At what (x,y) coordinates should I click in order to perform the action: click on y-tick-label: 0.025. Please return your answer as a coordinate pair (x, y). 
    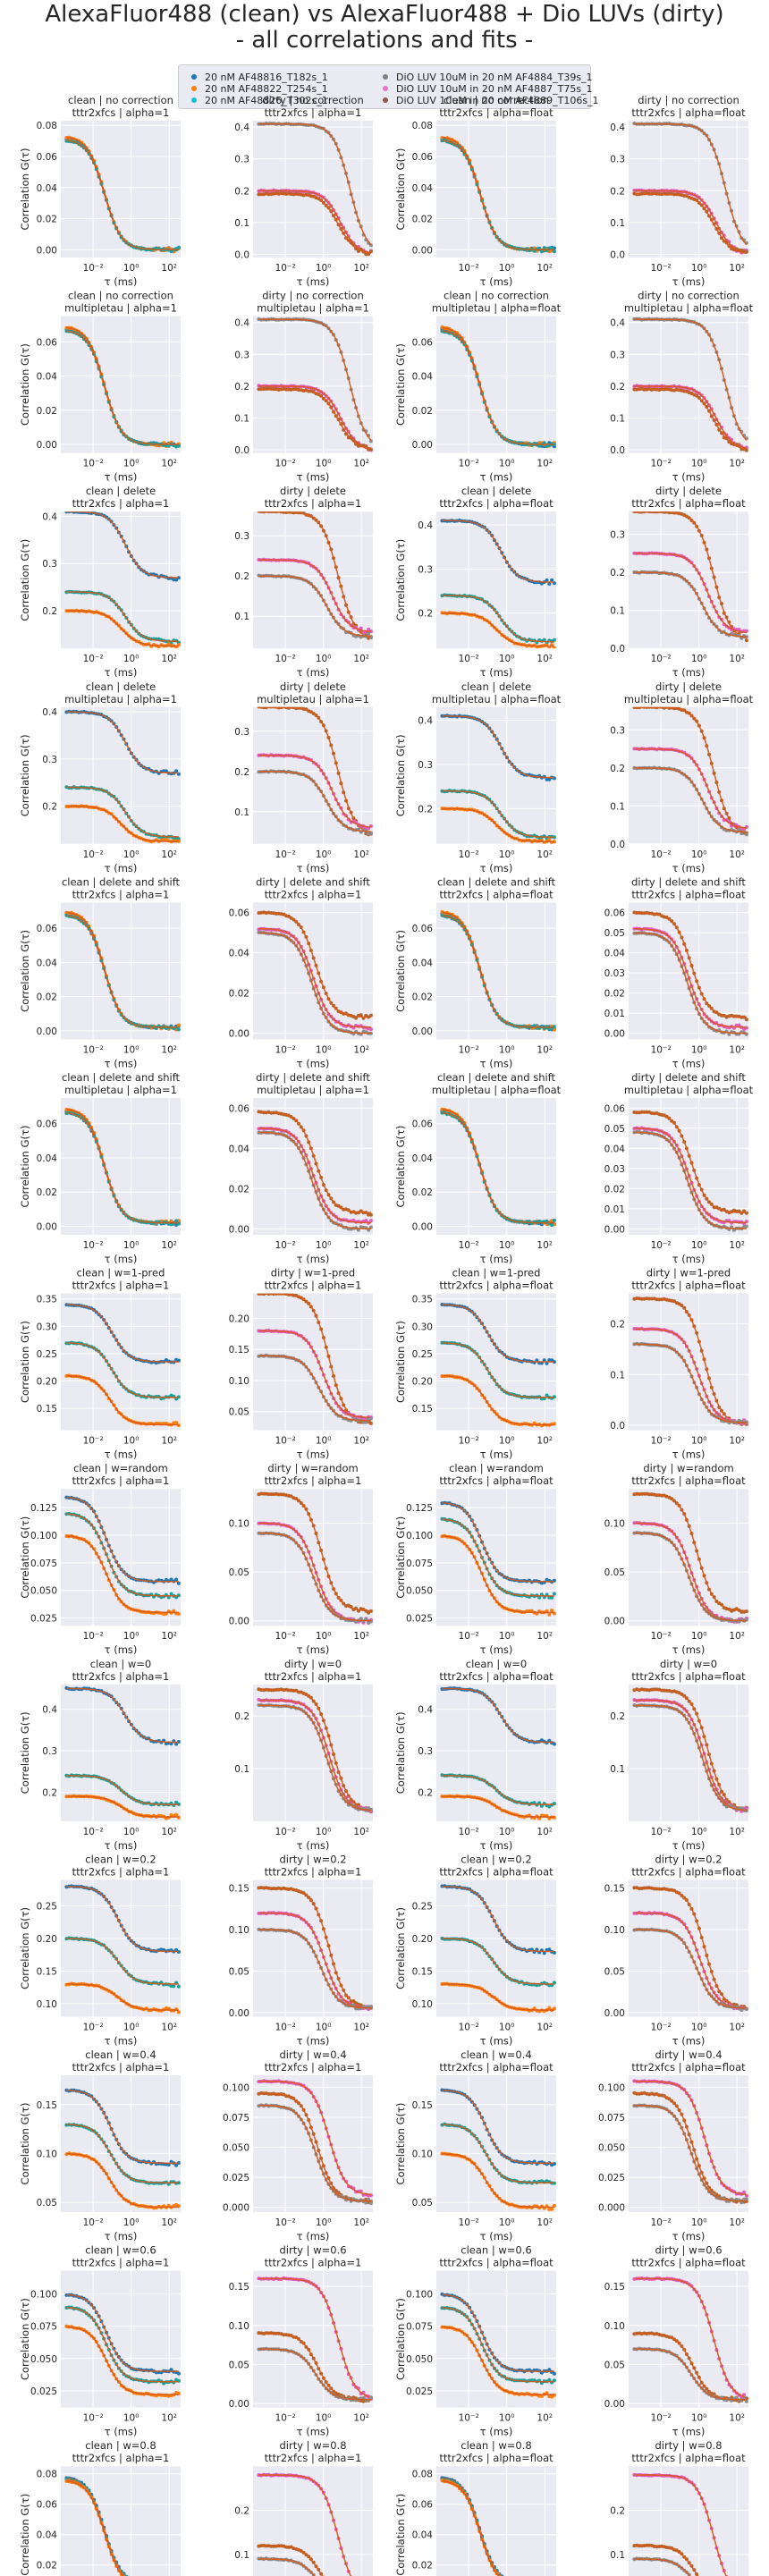
    Looking at the image, I should click on (44, 1619).